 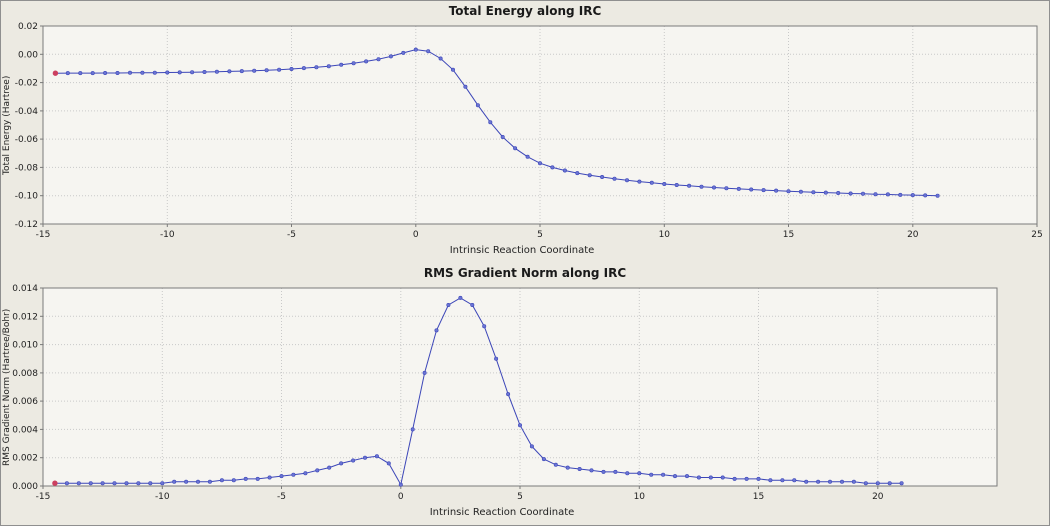 What do you see at coordinates (25, 402) in the screenshot?
I see `svg-text: 0.006` at bounding box center [25, 402].